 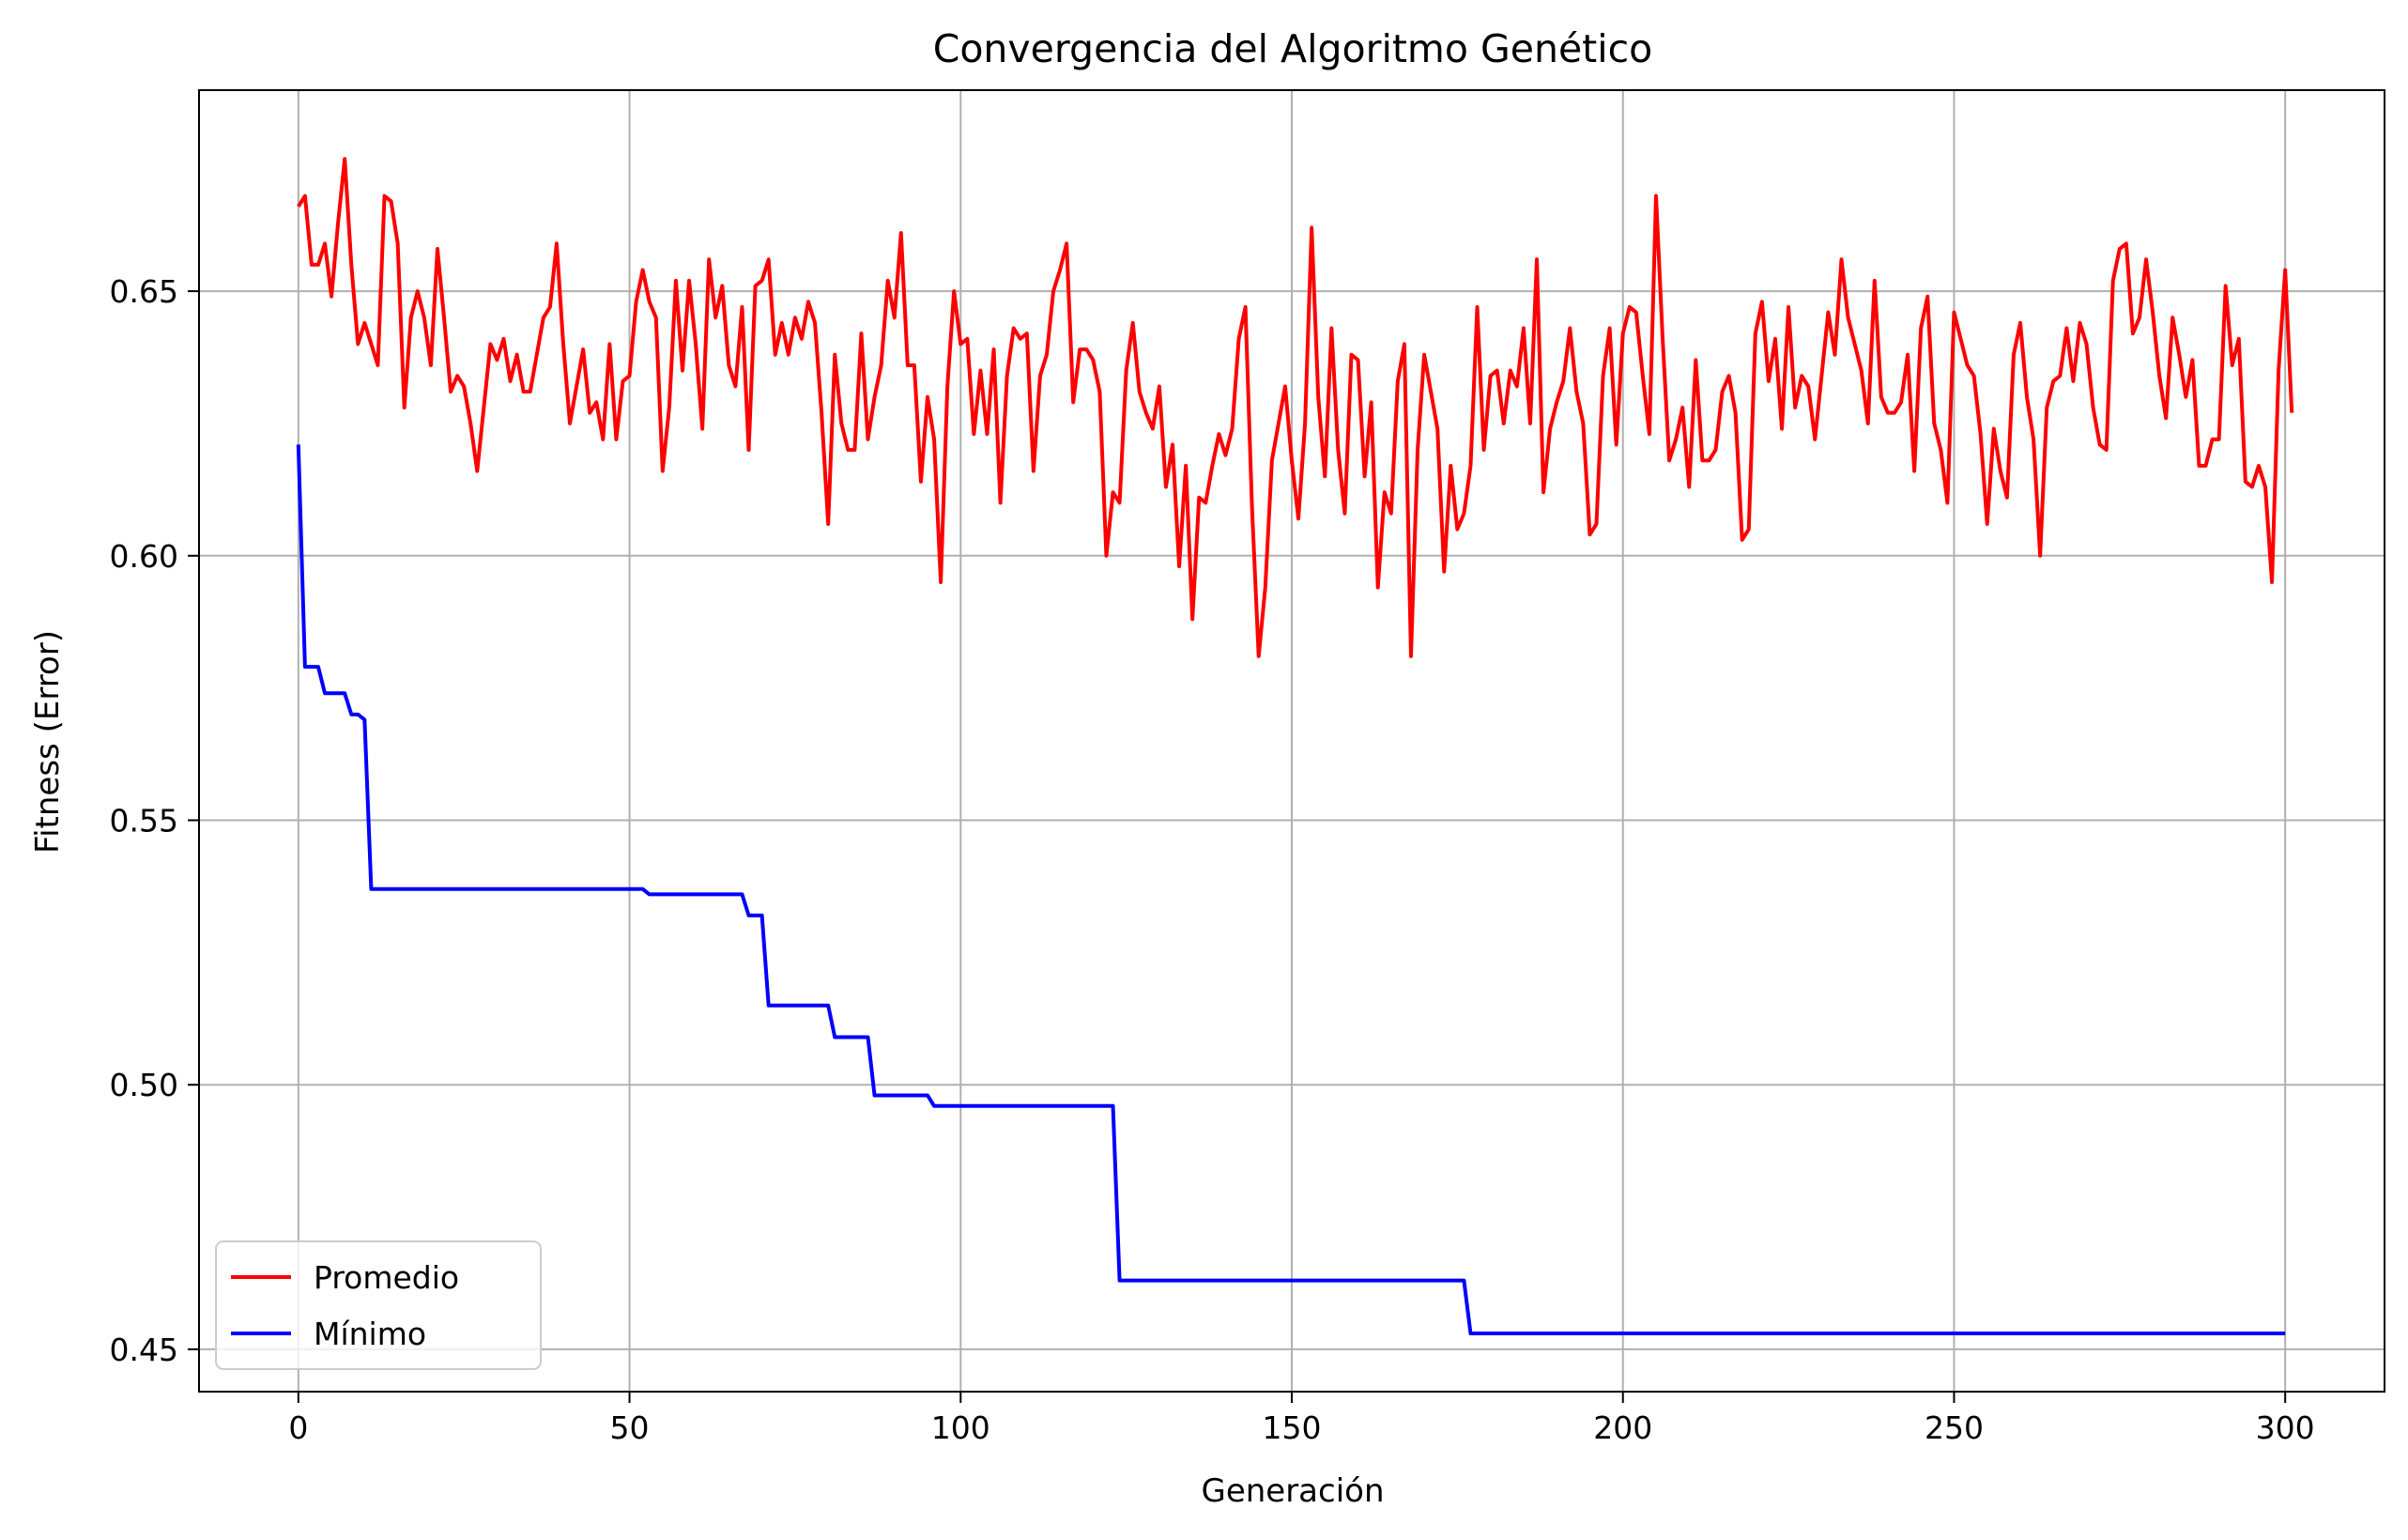 I want to click on y-tick-label: 0.65, so click(x=144, y=291).